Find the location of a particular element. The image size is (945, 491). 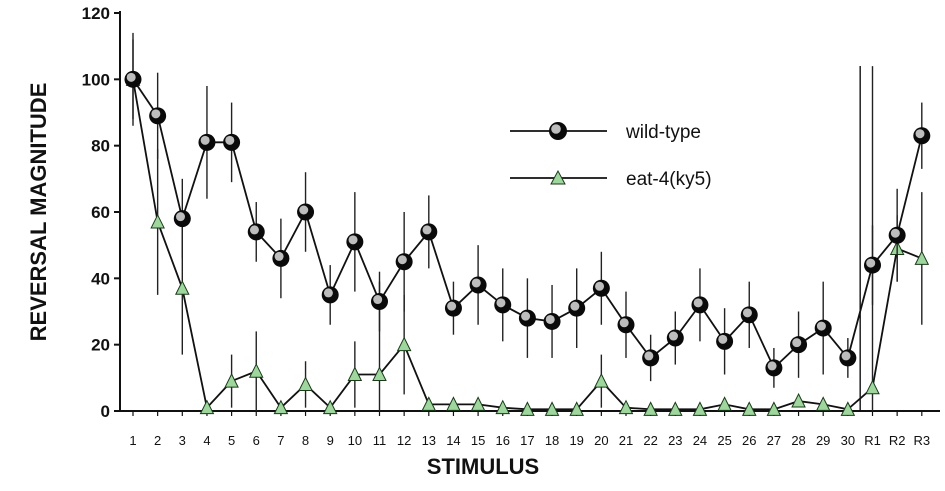

x-tick-label: 4 is located at coordinates (206, 440).